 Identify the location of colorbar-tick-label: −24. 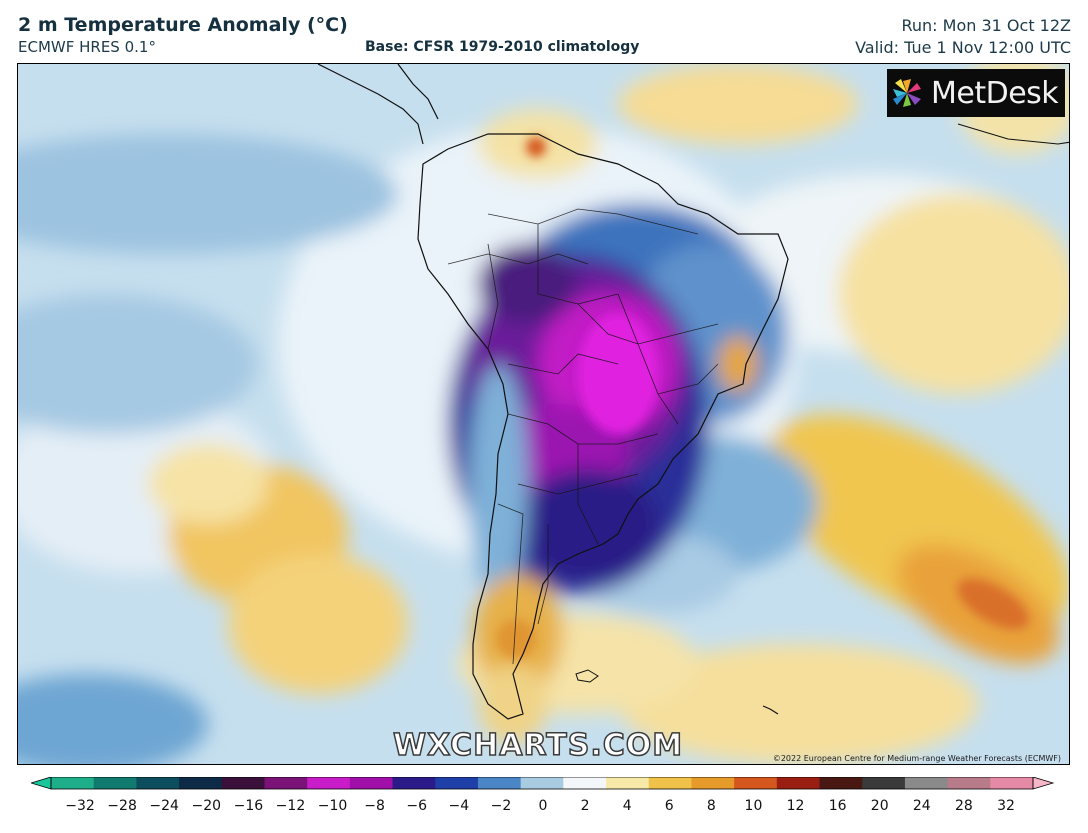
(164, 806).